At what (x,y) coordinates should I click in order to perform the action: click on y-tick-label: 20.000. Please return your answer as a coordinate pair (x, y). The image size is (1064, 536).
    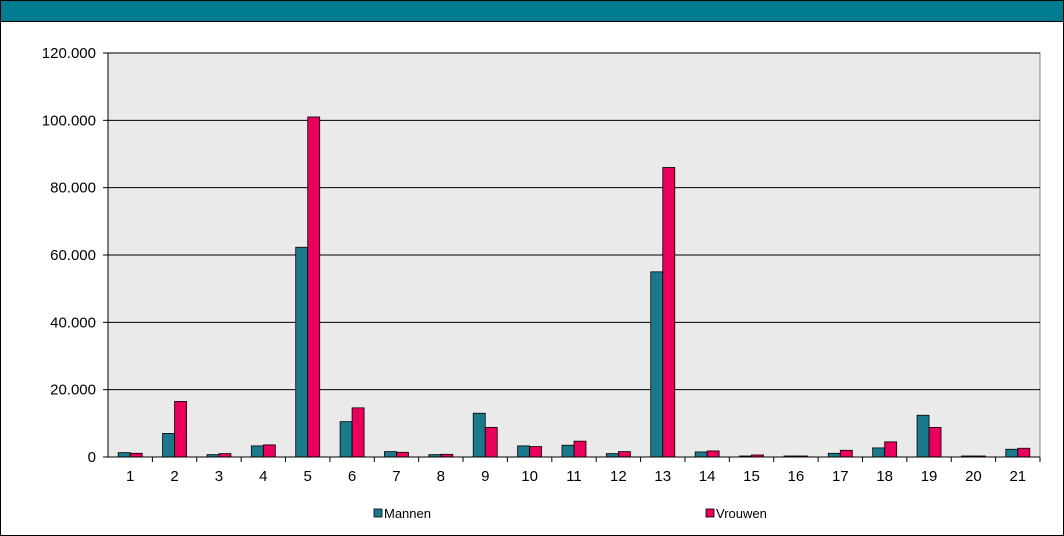
    Looking at the image, I should click on (73, 390).